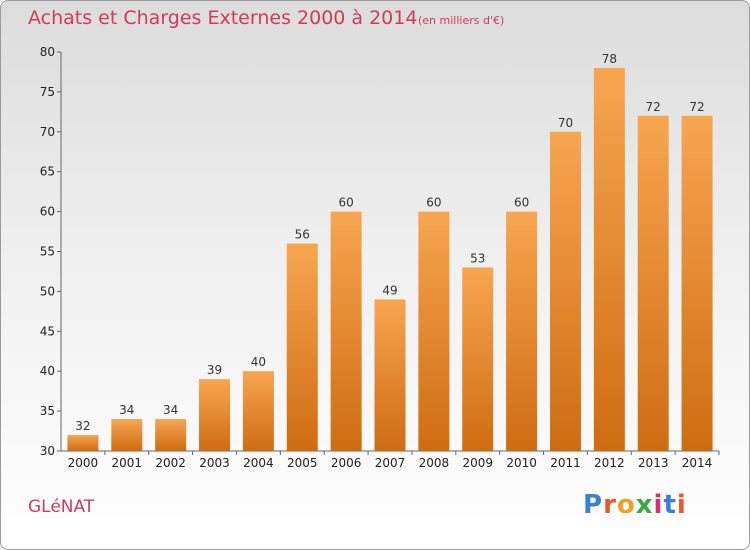 This screenshot has height=550, width=750. I want to click on x-tick-label: 2005, so click(302, 463).